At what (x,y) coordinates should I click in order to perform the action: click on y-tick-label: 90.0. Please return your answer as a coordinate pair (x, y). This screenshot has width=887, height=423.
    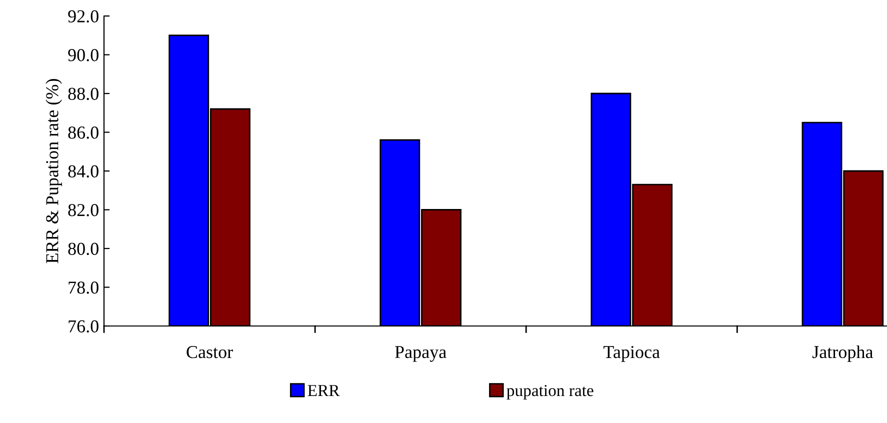
    Looking at the image, I should click on (83, 55).